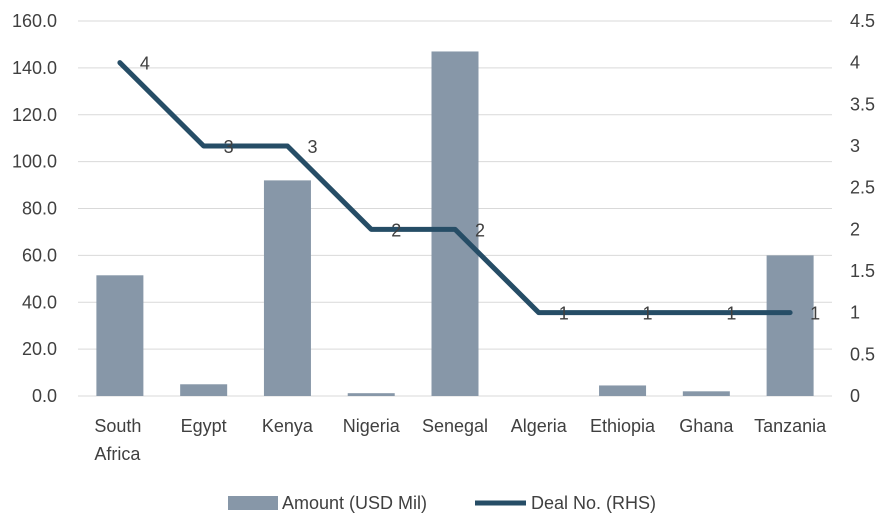  What do you see at coordinates (34, 115) in the screenshot?
I see `left-axis-tick-label: 120.0` at bounding box center [34, 115].